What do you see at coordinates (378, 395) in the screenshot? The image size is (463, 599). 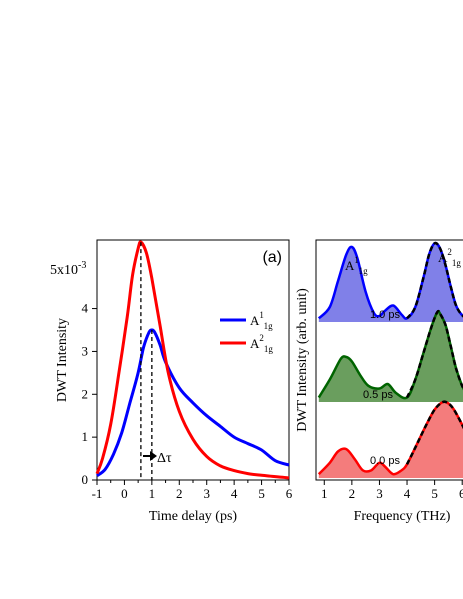 I see `series-label-0-5ps: 0.5 ps` at bounding box center [378, 395].